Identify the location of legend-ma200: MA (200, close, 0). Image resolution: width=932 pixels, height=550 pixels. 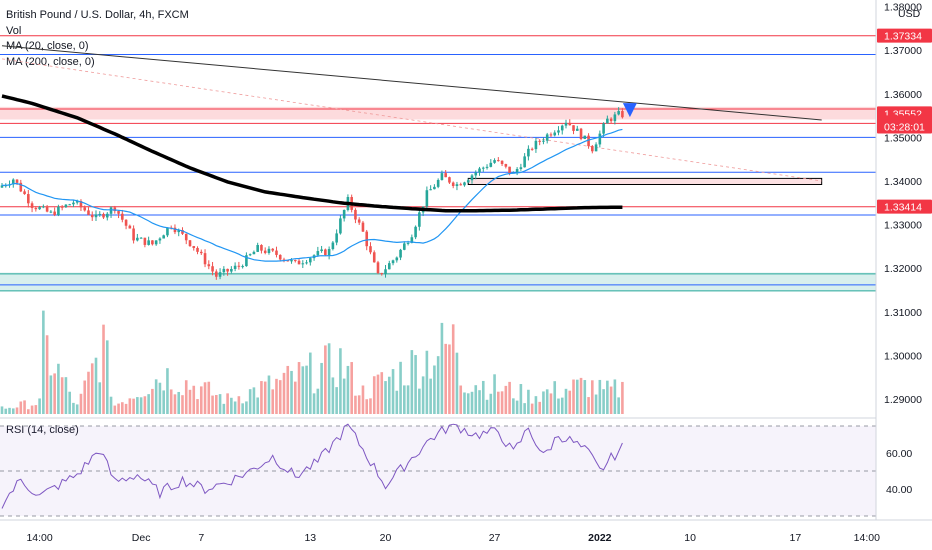
(50, 61).